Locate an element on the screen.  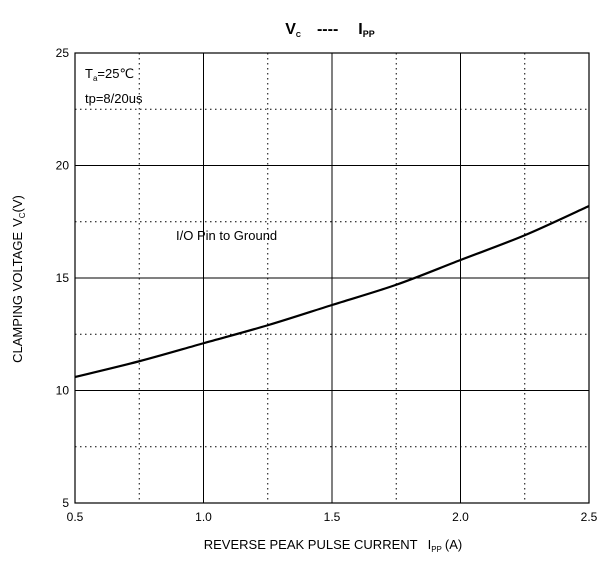
y-tick-labels: 5 10 15 20 25 is located at coordinates (63, 278).